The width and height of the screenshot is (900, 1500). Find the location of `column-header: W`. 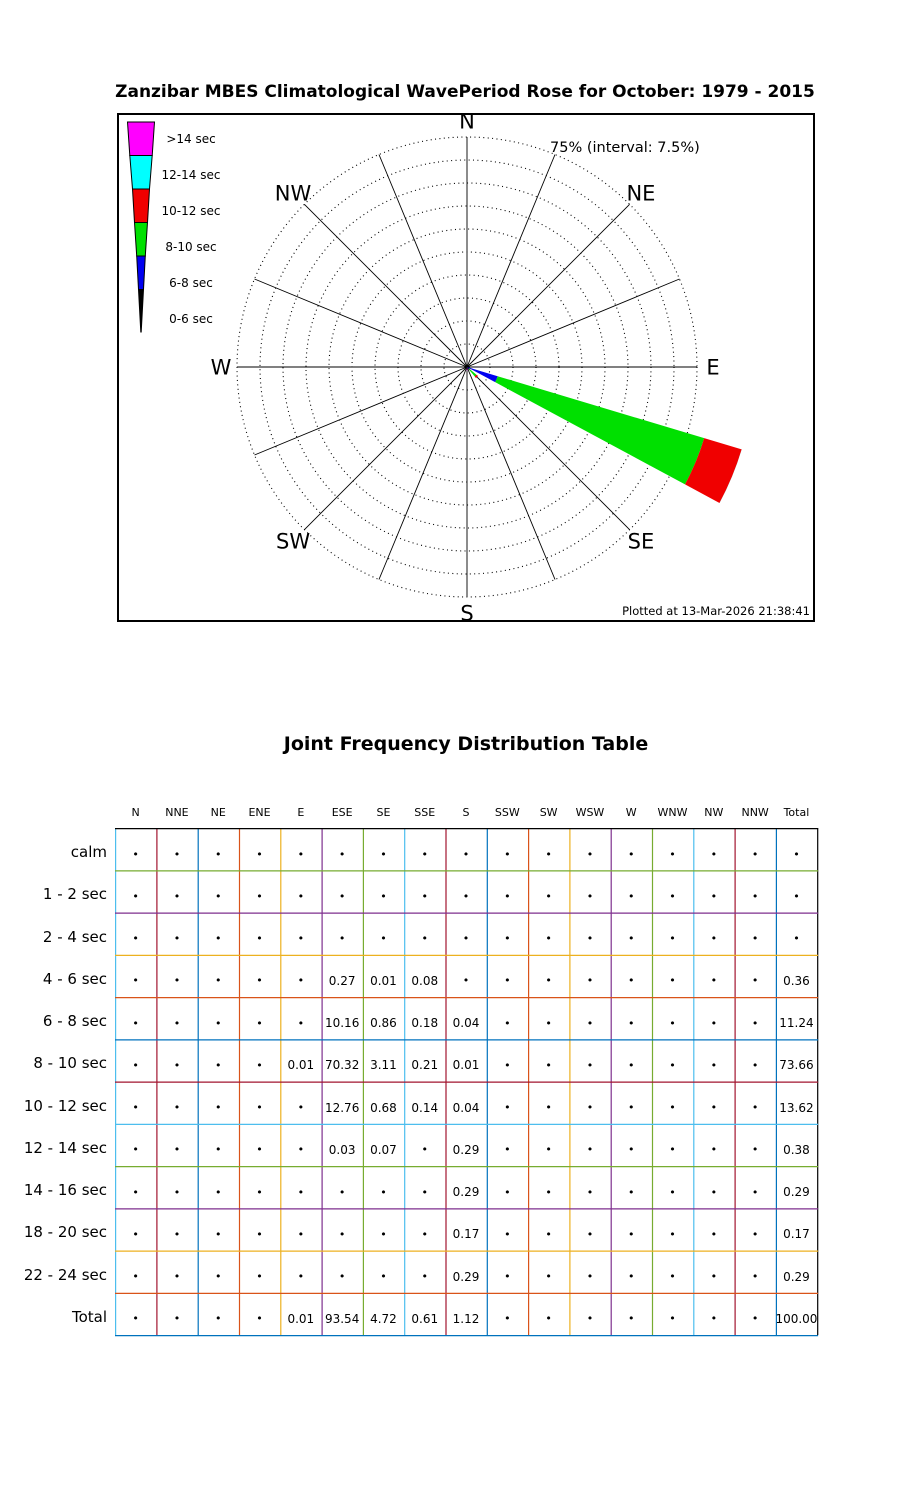

column-header: W is located at coordinates (631, 812).